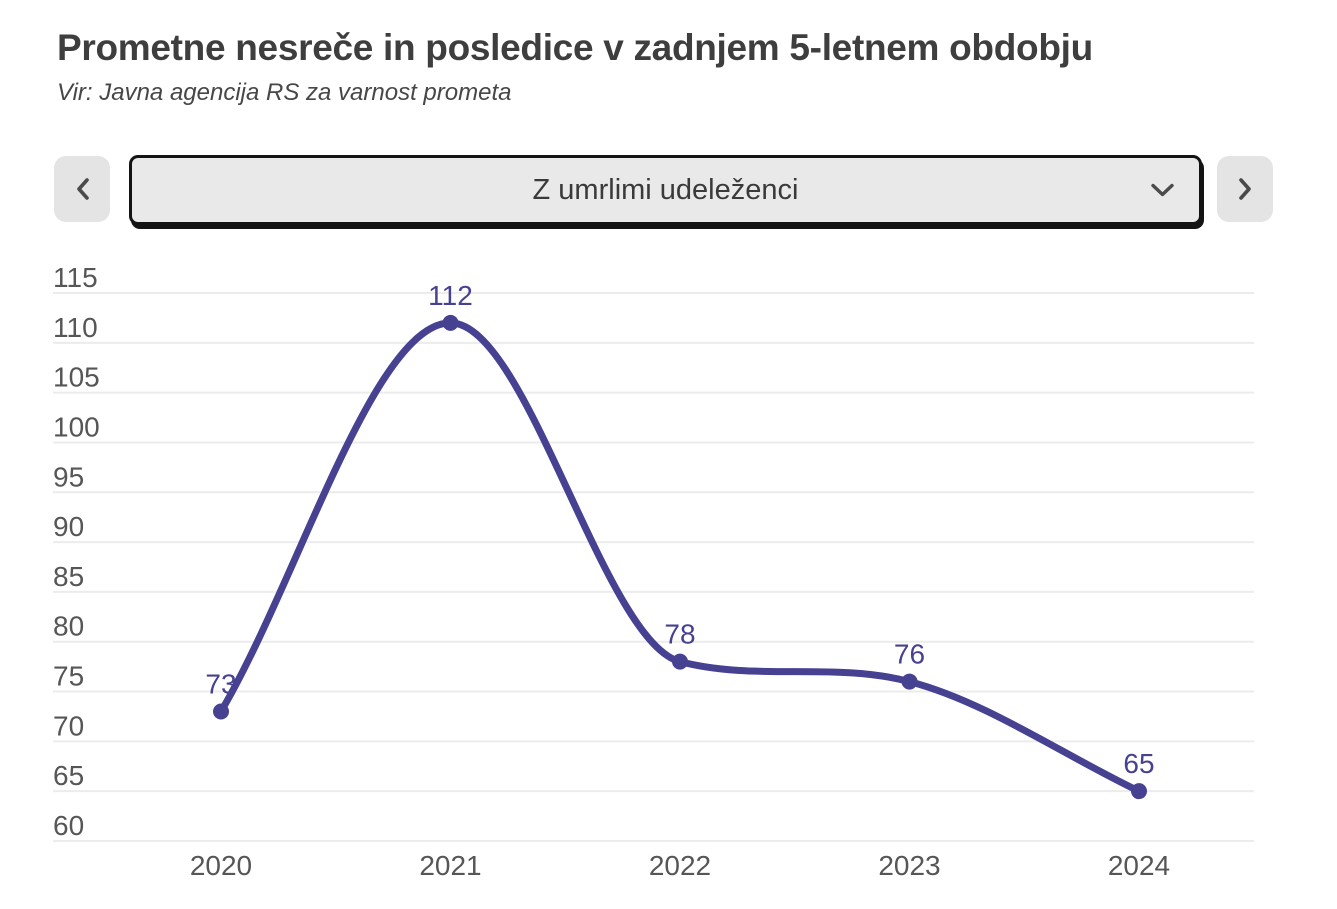 This screenshot has height=909, width=1337. I want to click on metric-select: Z umrlimi udeleženci, so click(665, 190).